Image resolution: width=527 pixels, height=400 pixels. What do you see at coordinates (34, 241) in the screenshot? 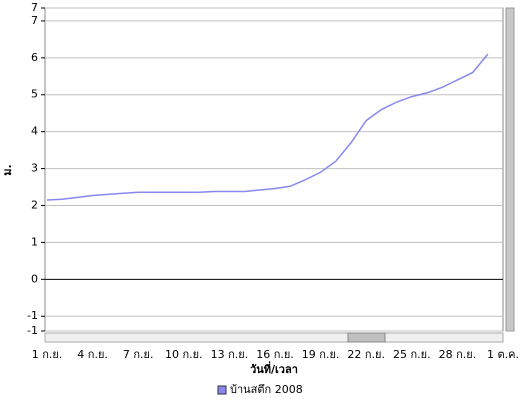
I see `y-tick-label: 1` at bounding box center [34, 241].